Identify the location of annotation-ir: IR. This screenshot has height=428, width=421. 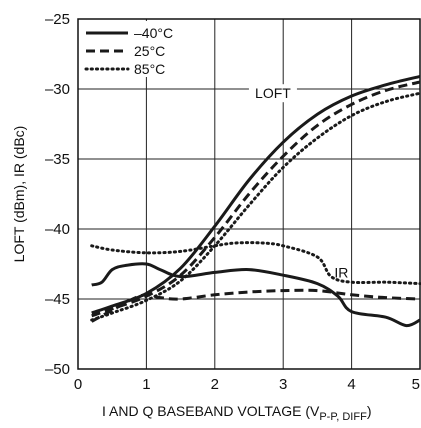
(341, 272).